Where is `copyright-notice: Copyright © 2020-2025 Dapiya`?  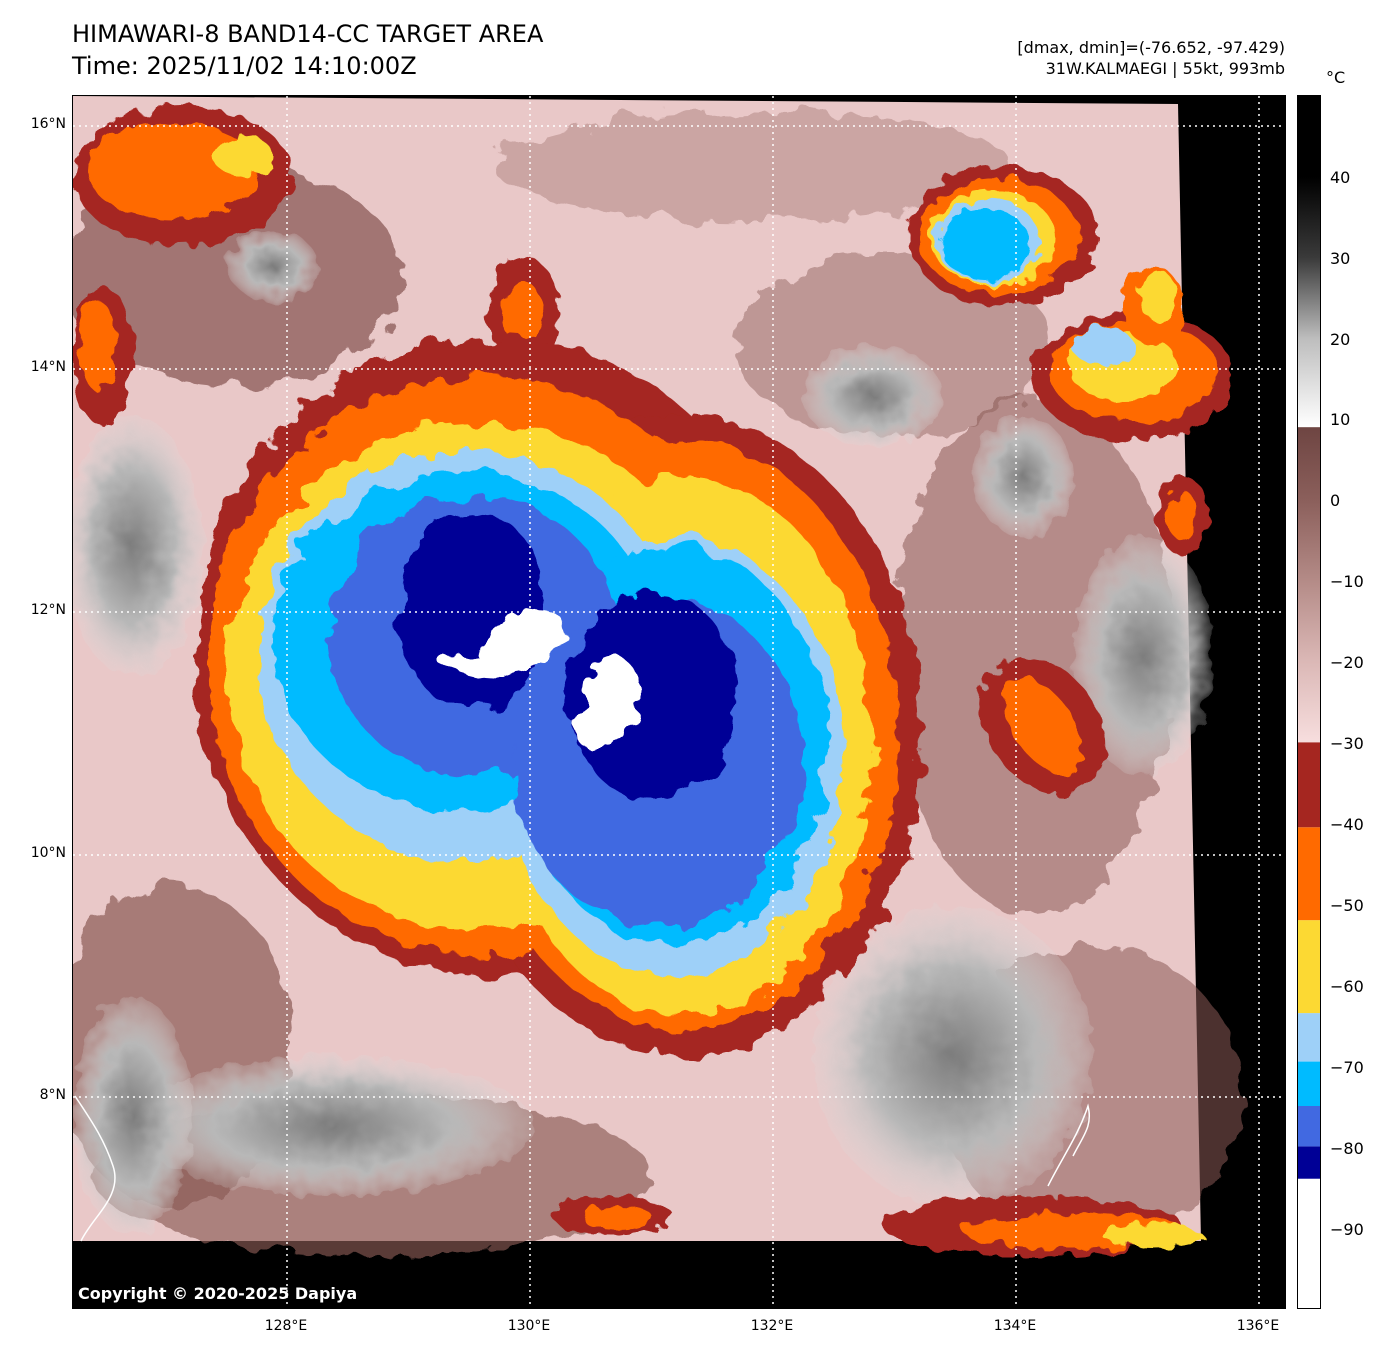
copyright-notice: Copyright © 2020-2025 Dapiya is located at coordinates (218, 1293).